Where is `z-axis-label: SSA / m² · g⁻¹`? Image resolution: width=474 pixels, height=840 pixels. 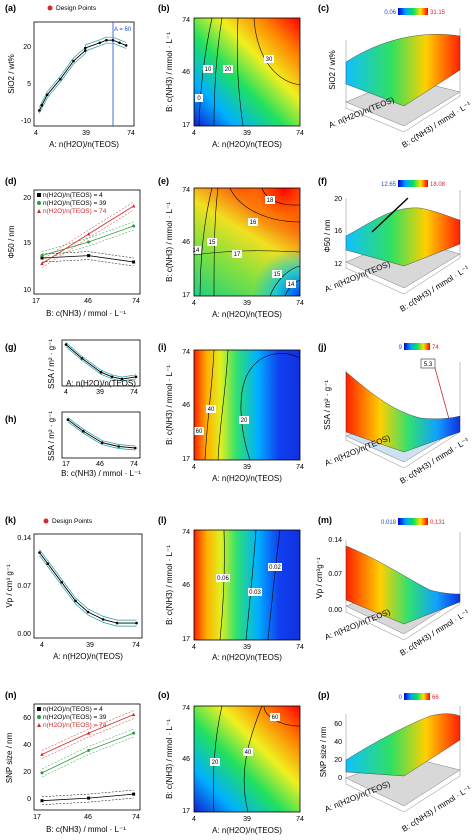 z-axis-label: SSA / m² · g⁻¹ is located at coordinates (327, 405).